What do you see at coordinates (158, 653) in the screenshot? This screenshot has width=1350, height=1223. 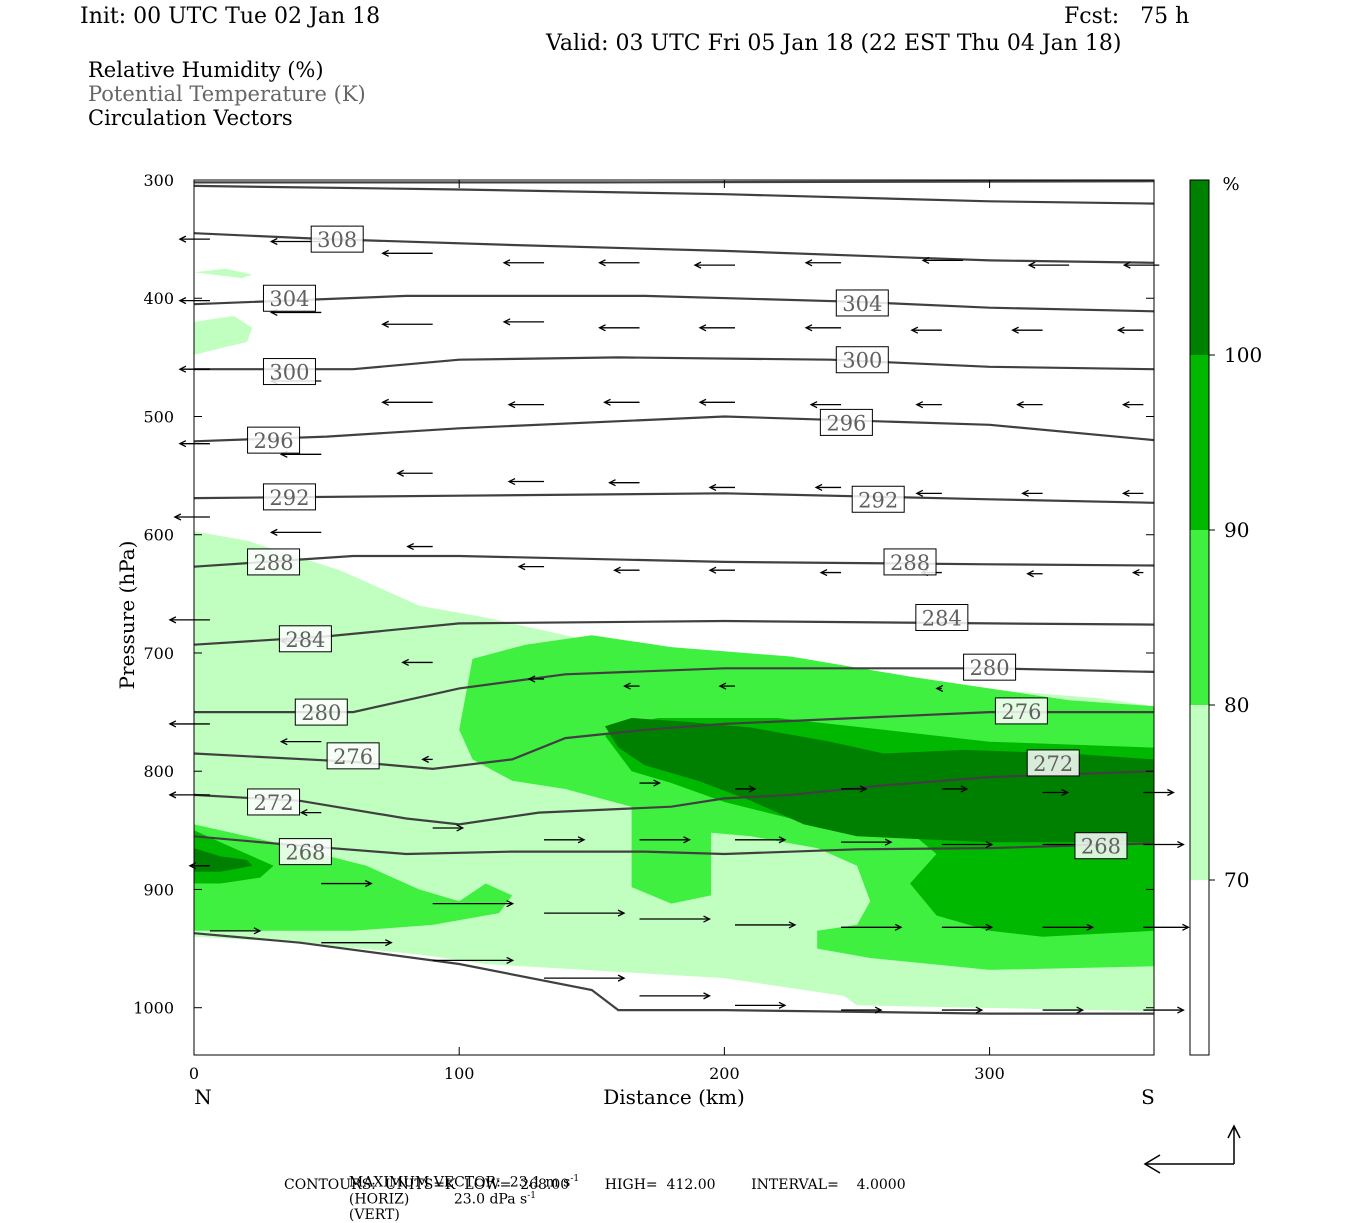 I see `y-tick-label: 700` at bounding box center [158, 653].